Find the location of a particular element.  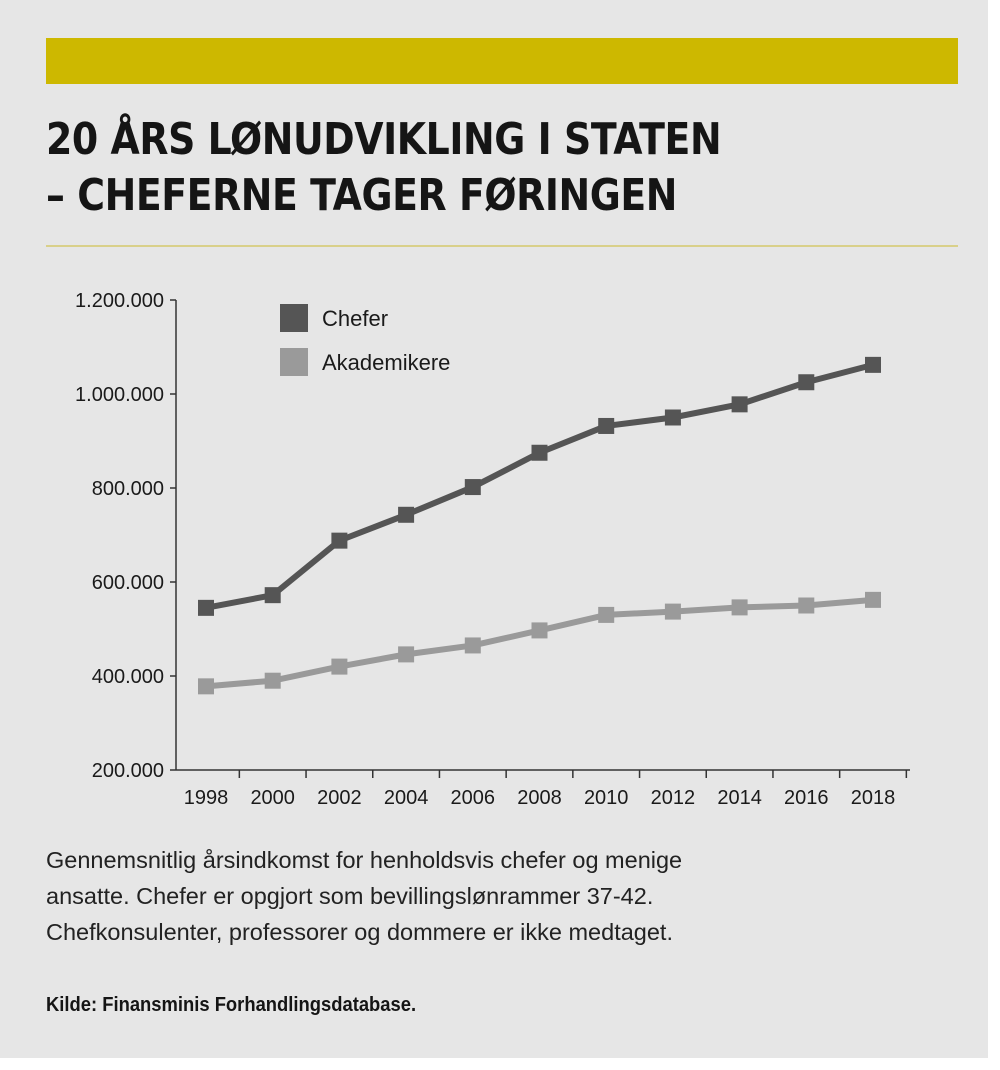

y-tick-label: 600.000 is located at coordinates (128, 583).